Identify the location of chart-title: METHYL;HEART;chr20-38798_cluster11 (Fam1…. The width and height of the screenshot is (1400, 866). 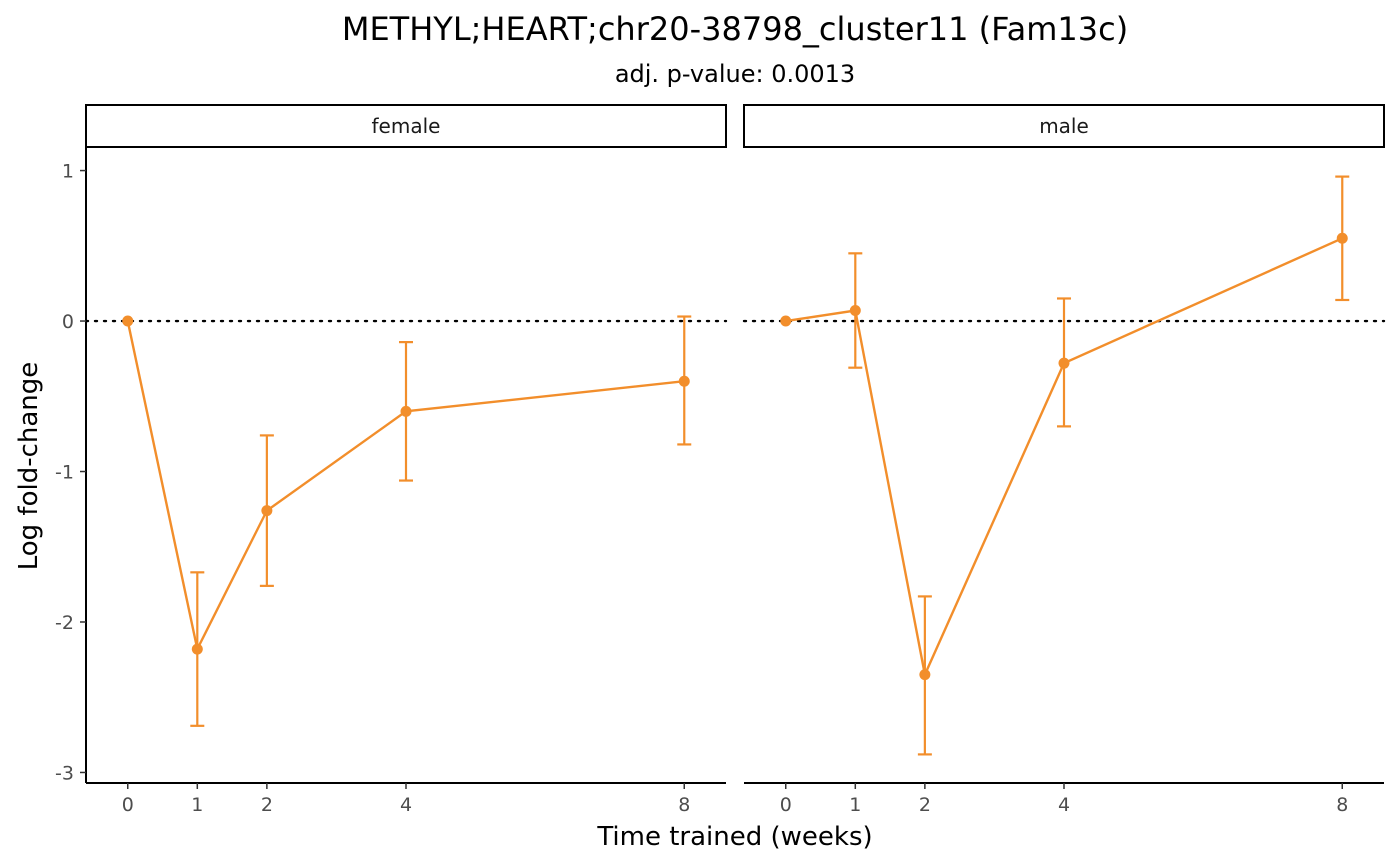
(735, 29).